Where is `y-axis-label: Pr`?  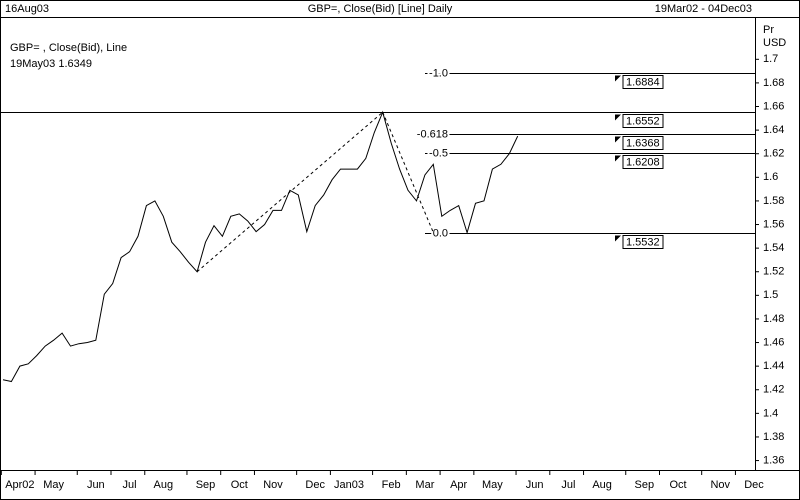
y-axis-label: Pr is located at coordinates (768, 30).